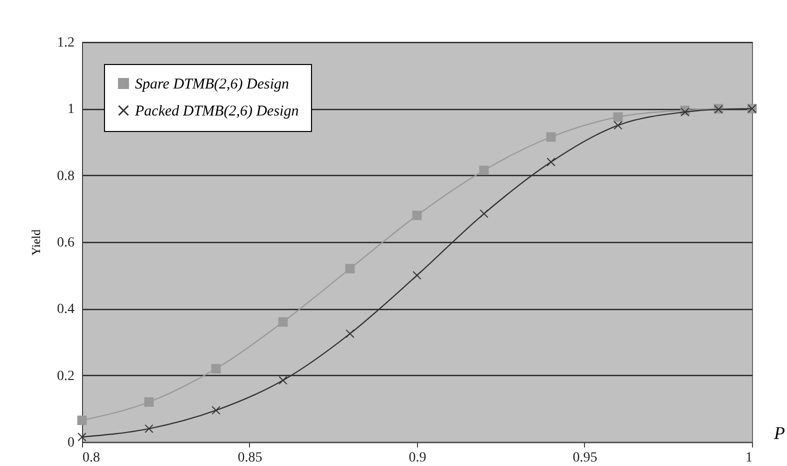 Image resolution: width=787 pixels, height=466 pixels. Describe the element at coordinates (250, 458) in the screenshot. I see `x-tick-label: 0.85` at that location.